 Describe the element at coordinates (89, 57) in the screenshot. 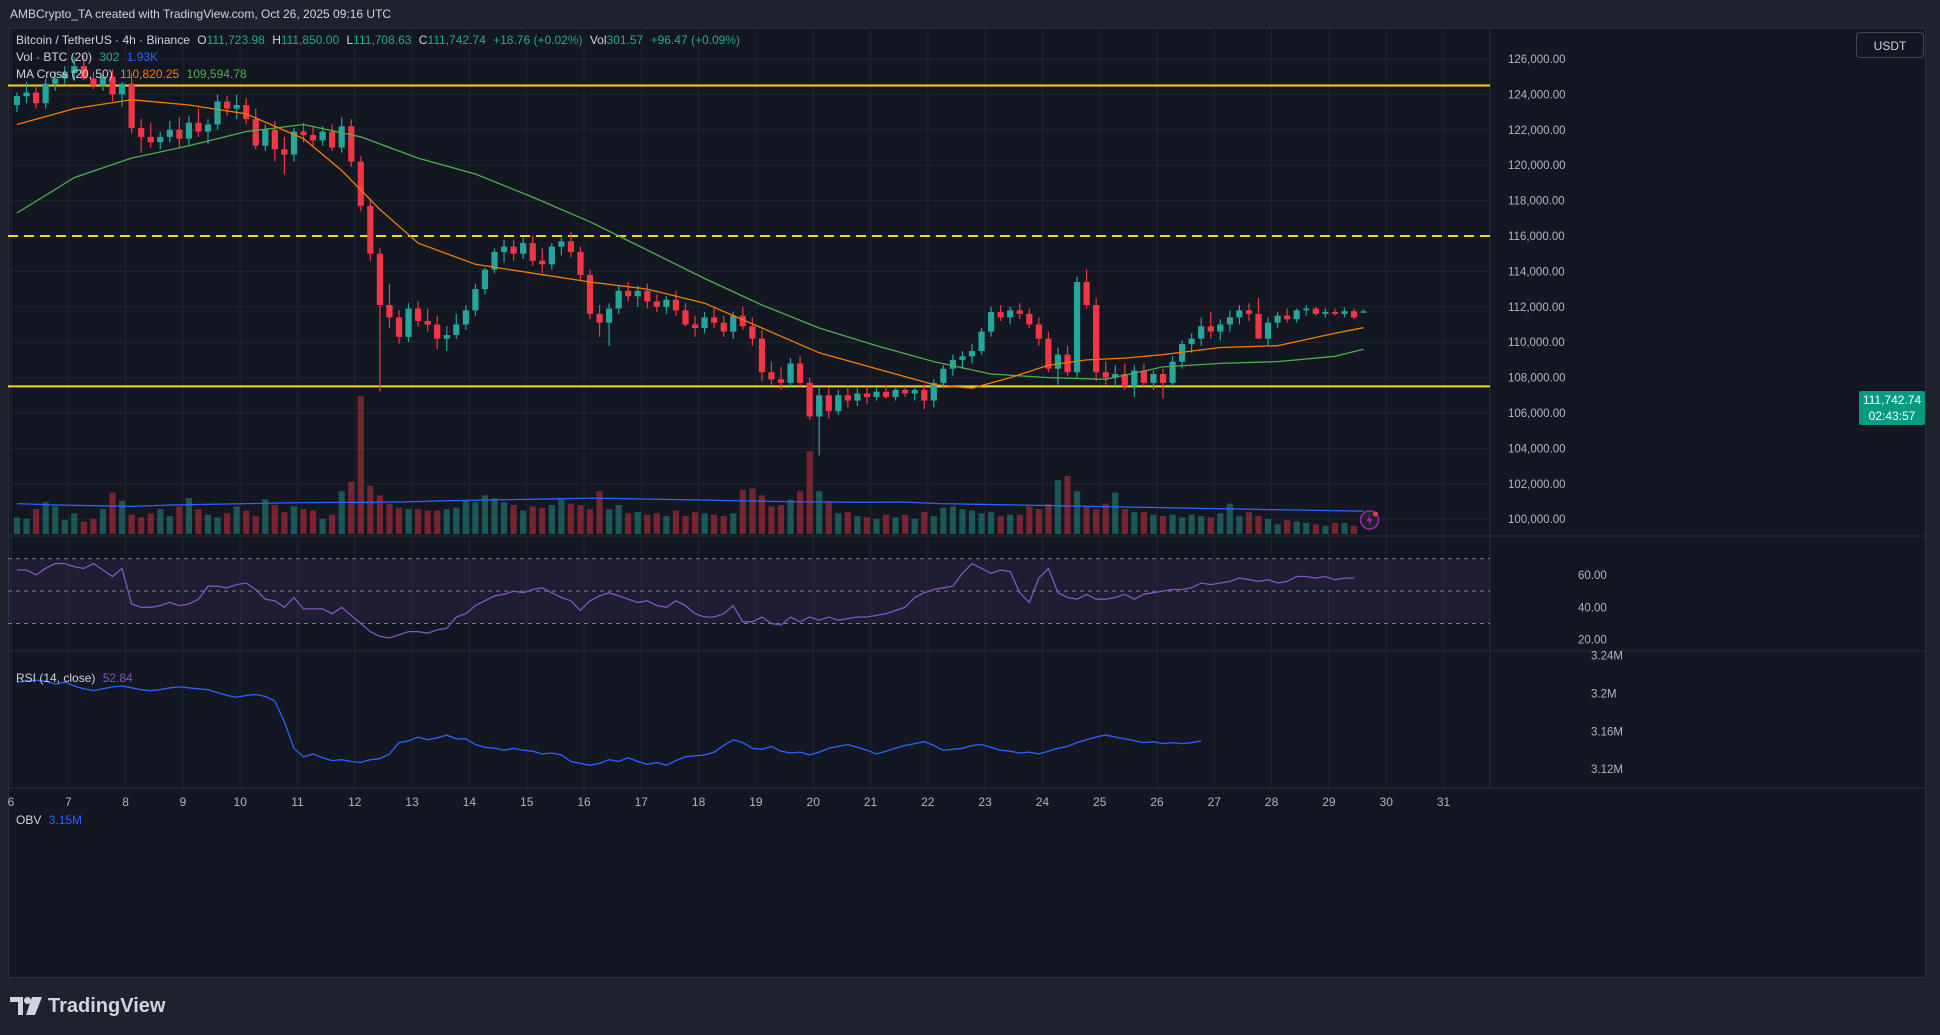

I see `volume-legend: Vol · BTC (20) 302 1.93K` at that location.